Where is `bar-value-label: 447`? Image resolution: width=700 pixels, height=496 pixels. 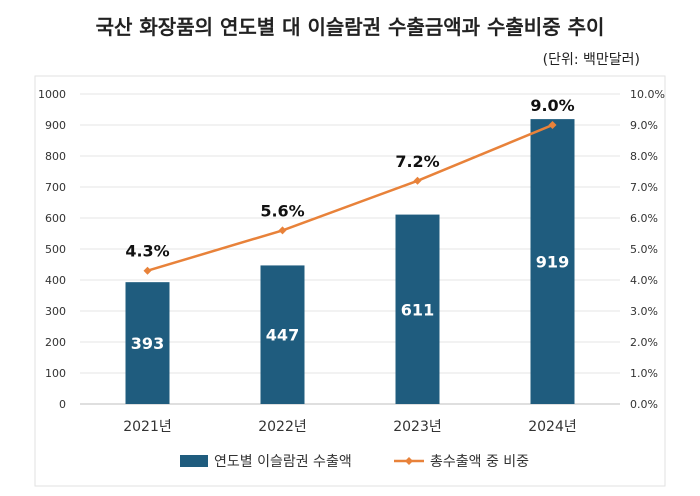
bar-value-label: 447 is located at coordinates (282, 335).